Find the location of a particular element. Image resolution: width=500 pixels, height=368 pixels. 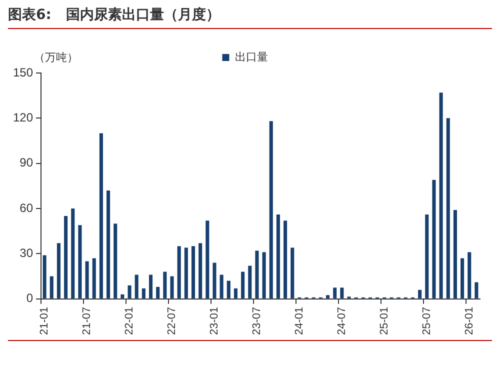

x-tick-label: 22-07 is located at coordinates (172, 321).